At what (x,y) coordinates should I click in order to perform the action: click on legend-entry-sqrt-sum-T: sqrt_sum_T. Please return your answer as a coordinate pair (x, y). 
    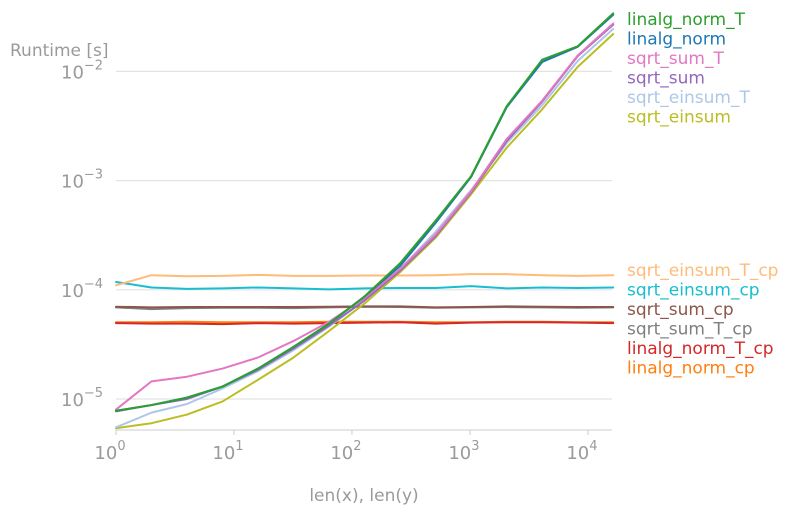
    Looking at the image, I should click on (675, 59).